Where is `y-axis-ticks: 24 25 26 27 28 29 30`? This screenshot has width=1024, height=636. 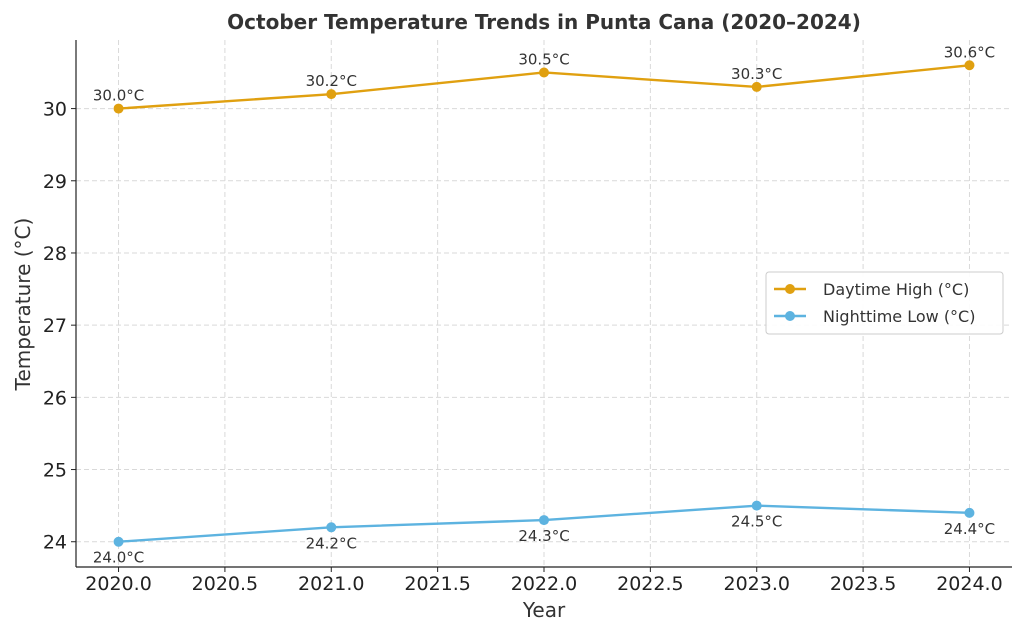 y-axis-ticks: 24 25 26 27 28 29 30 is located at coordinates (59, 326).